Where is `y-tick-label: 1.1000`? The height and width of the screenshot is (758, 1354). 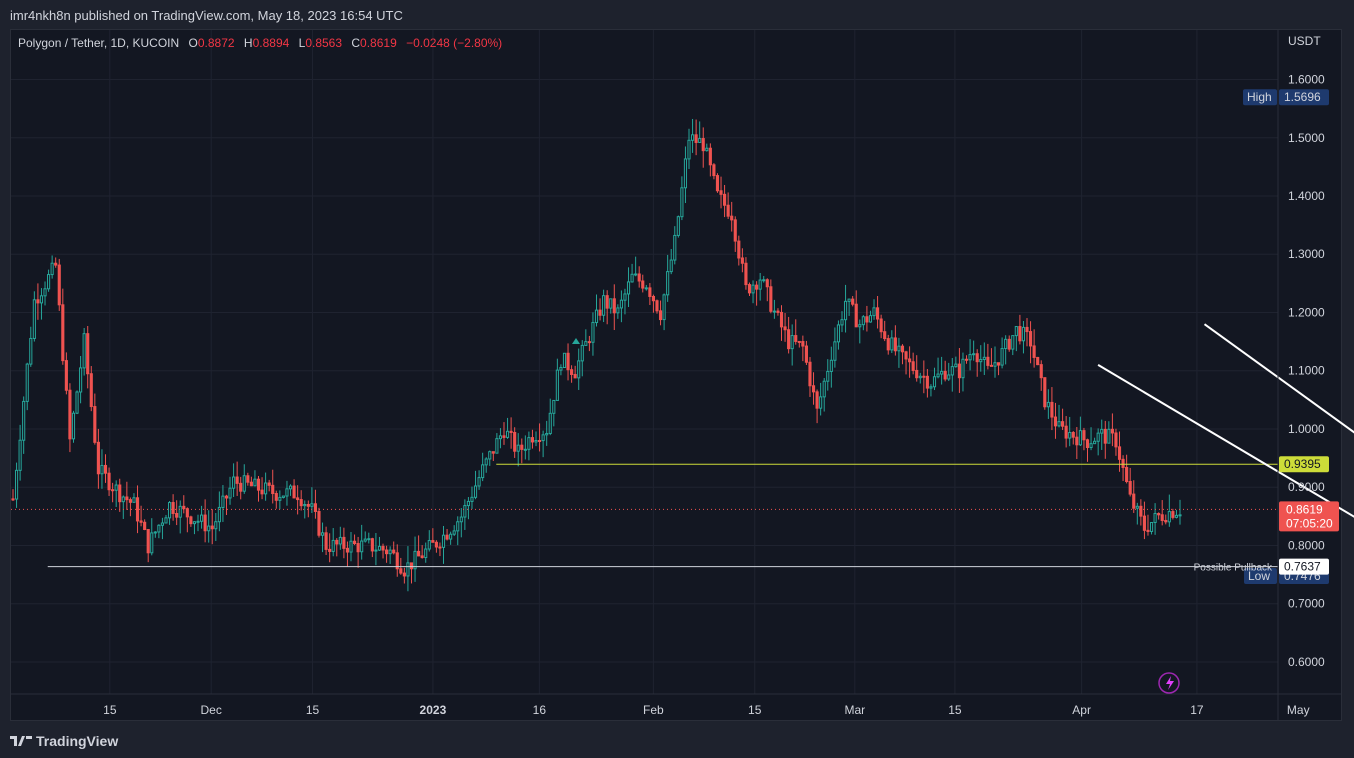 y-tick-label: 1.1000 is located at coordinates (1306, 371).